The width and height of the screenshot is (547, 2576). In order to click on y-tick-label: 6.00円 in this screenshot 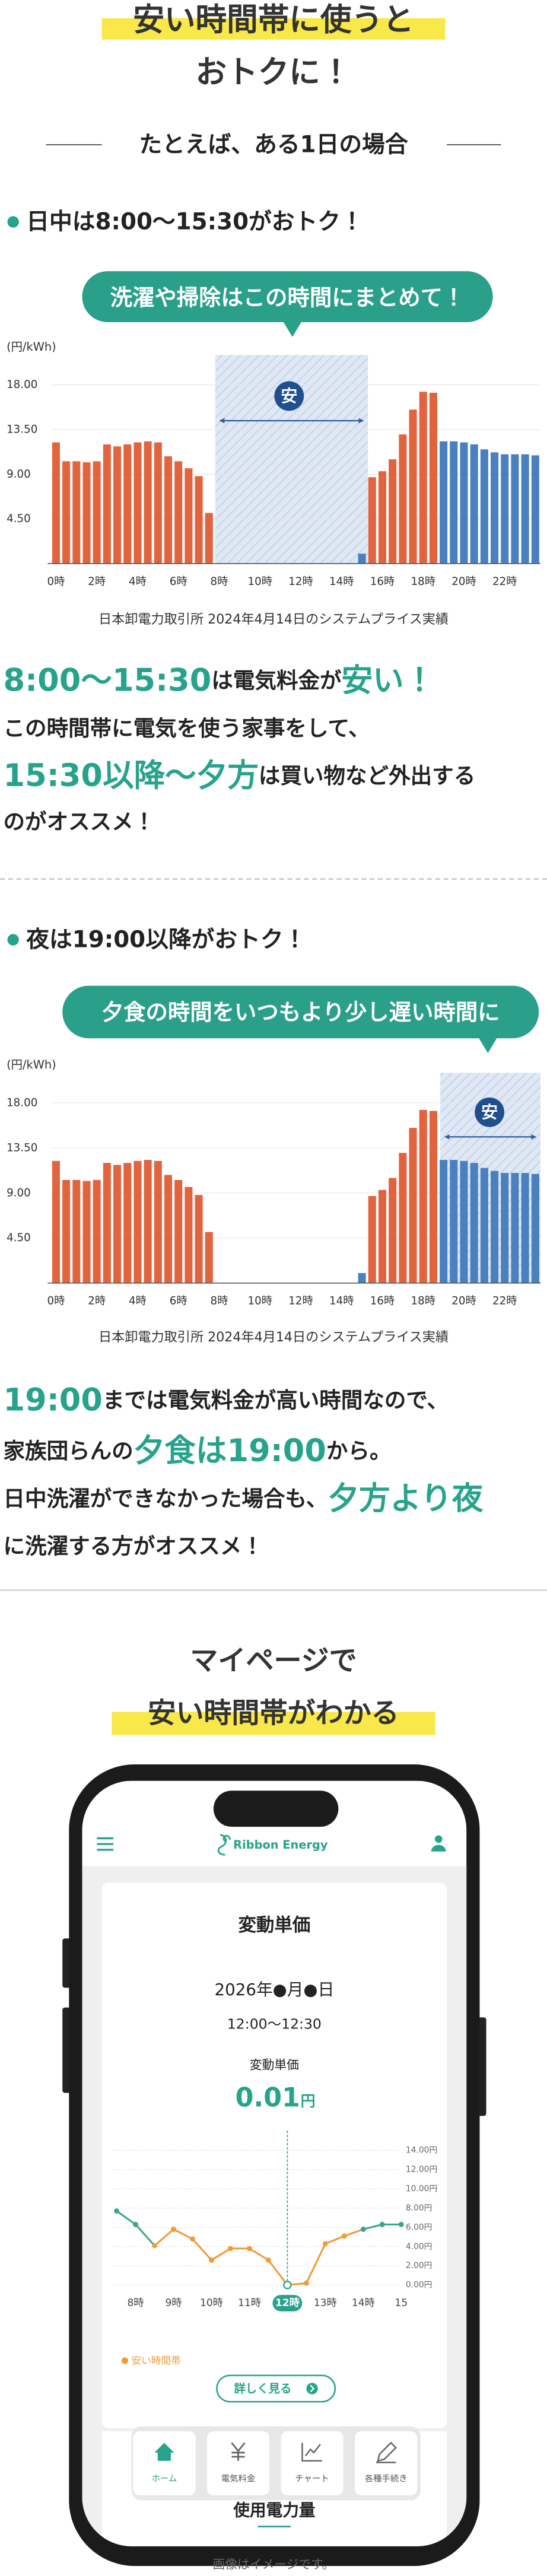, I will do `click(419, 2227)`.